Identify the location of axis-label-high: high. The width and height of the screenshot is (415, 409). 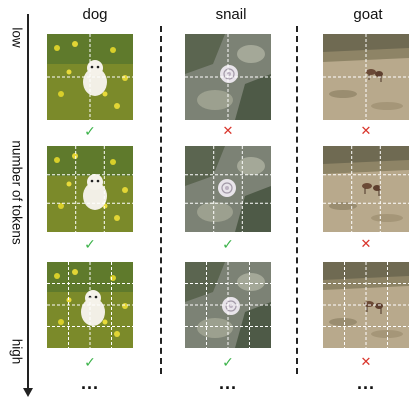
(17, 351).